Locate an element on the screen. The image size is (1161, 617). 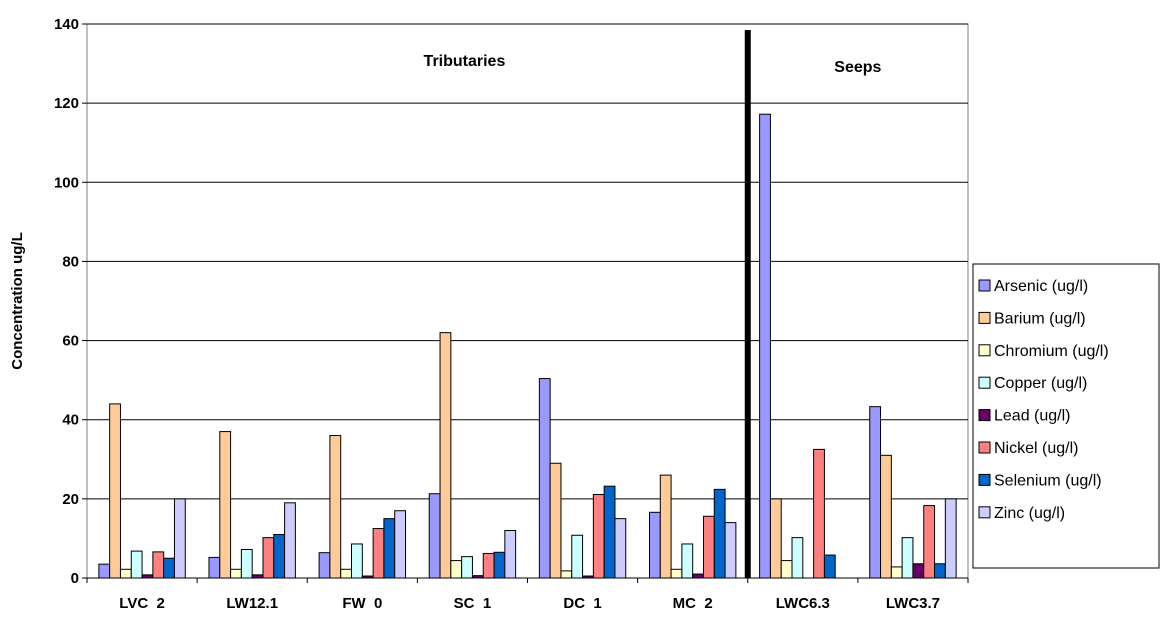
annotation-tributaries: Tributaries is located at coordinates (465, 61).